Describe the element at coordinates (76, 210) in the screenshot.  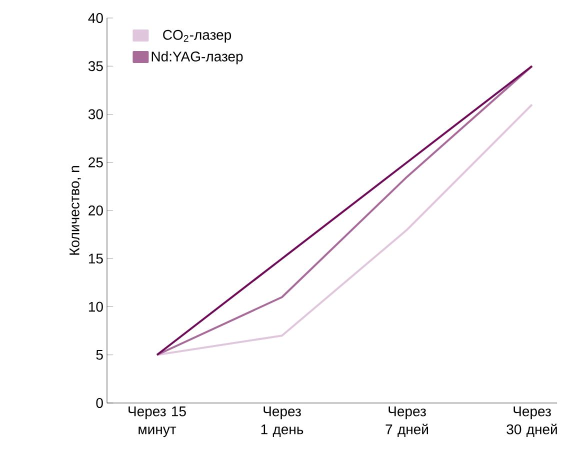
I see `y-axis-title: Количество, n` at that location.